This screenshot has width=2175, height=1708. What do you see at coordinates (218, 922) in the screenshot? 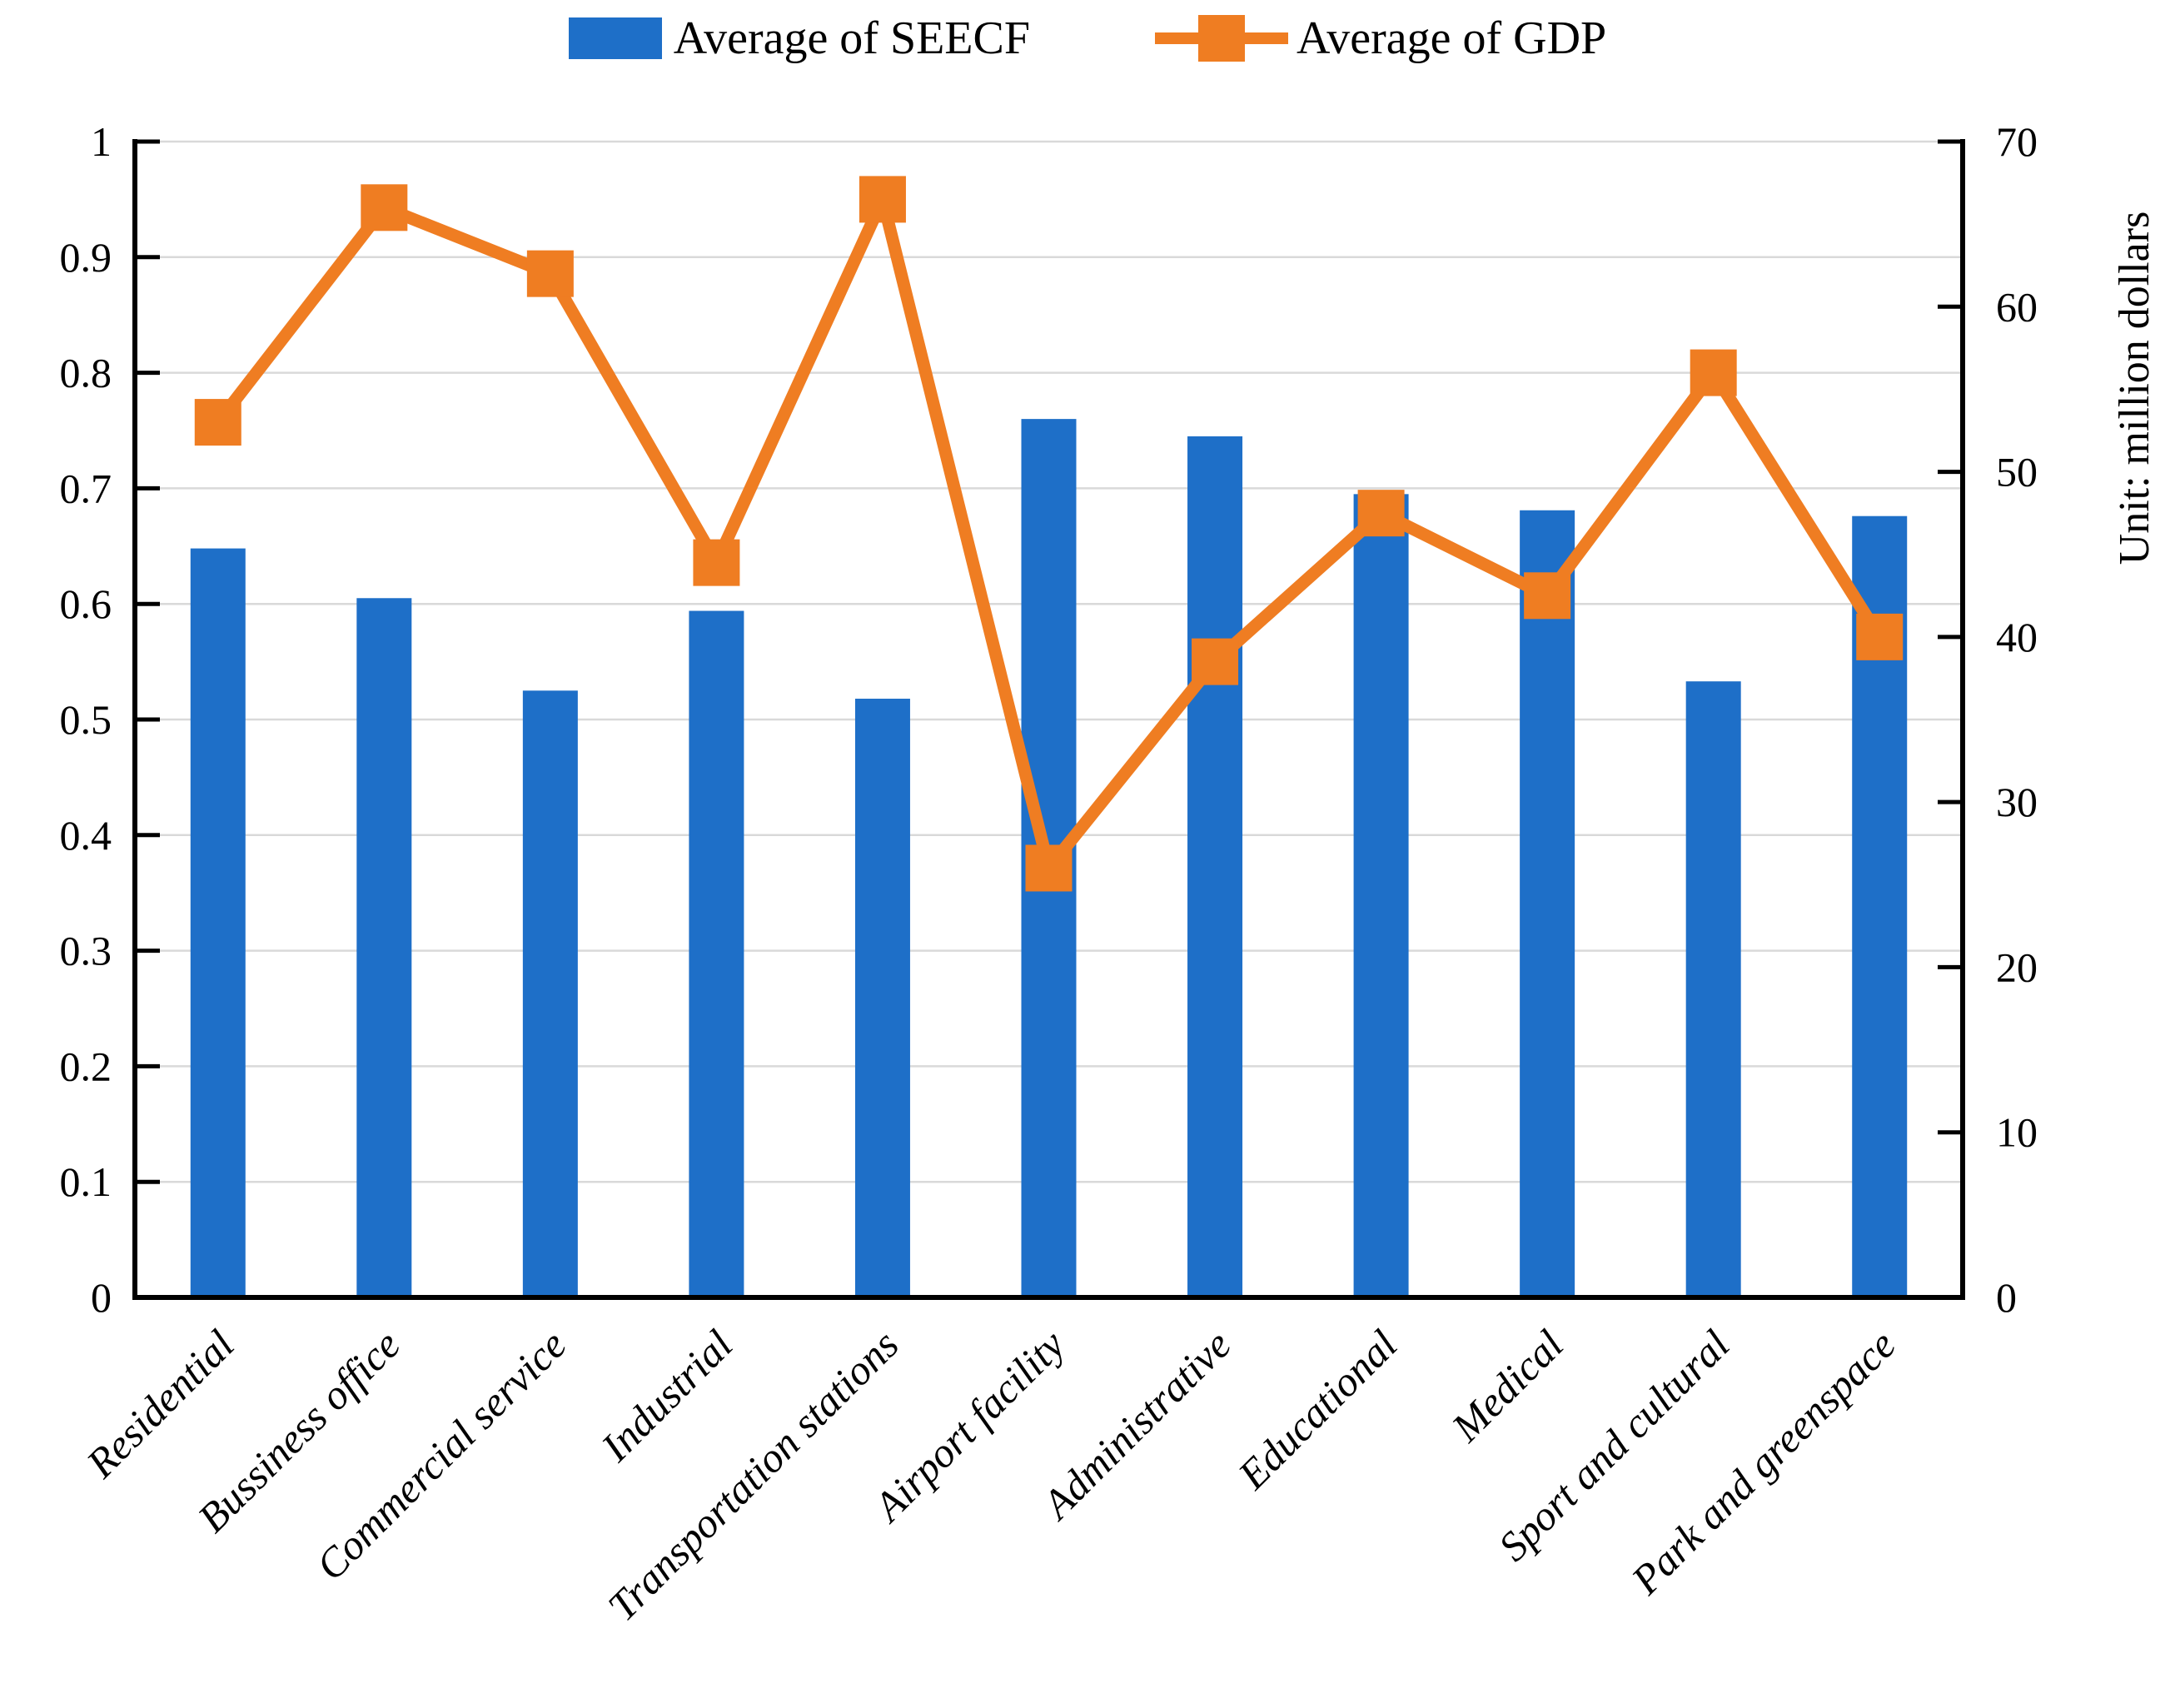
I see `bar-residential` at bounding box center [218, 922].